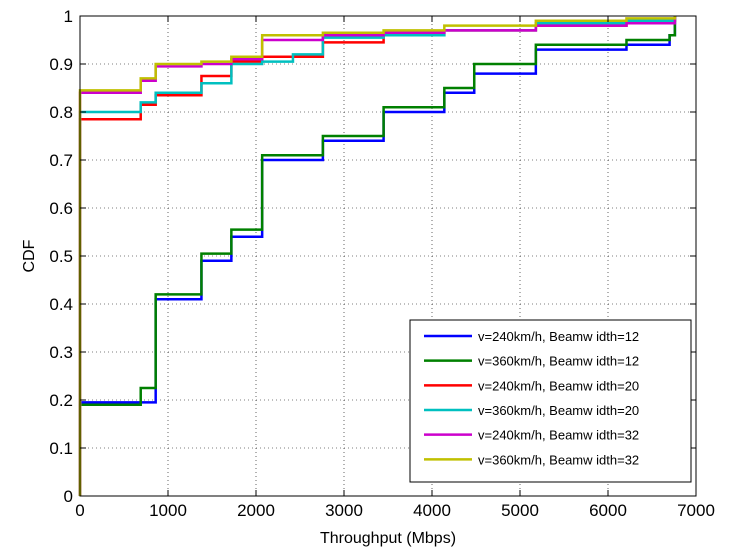  I want to click on y-tick-label: 0.9, so click(61, 64).